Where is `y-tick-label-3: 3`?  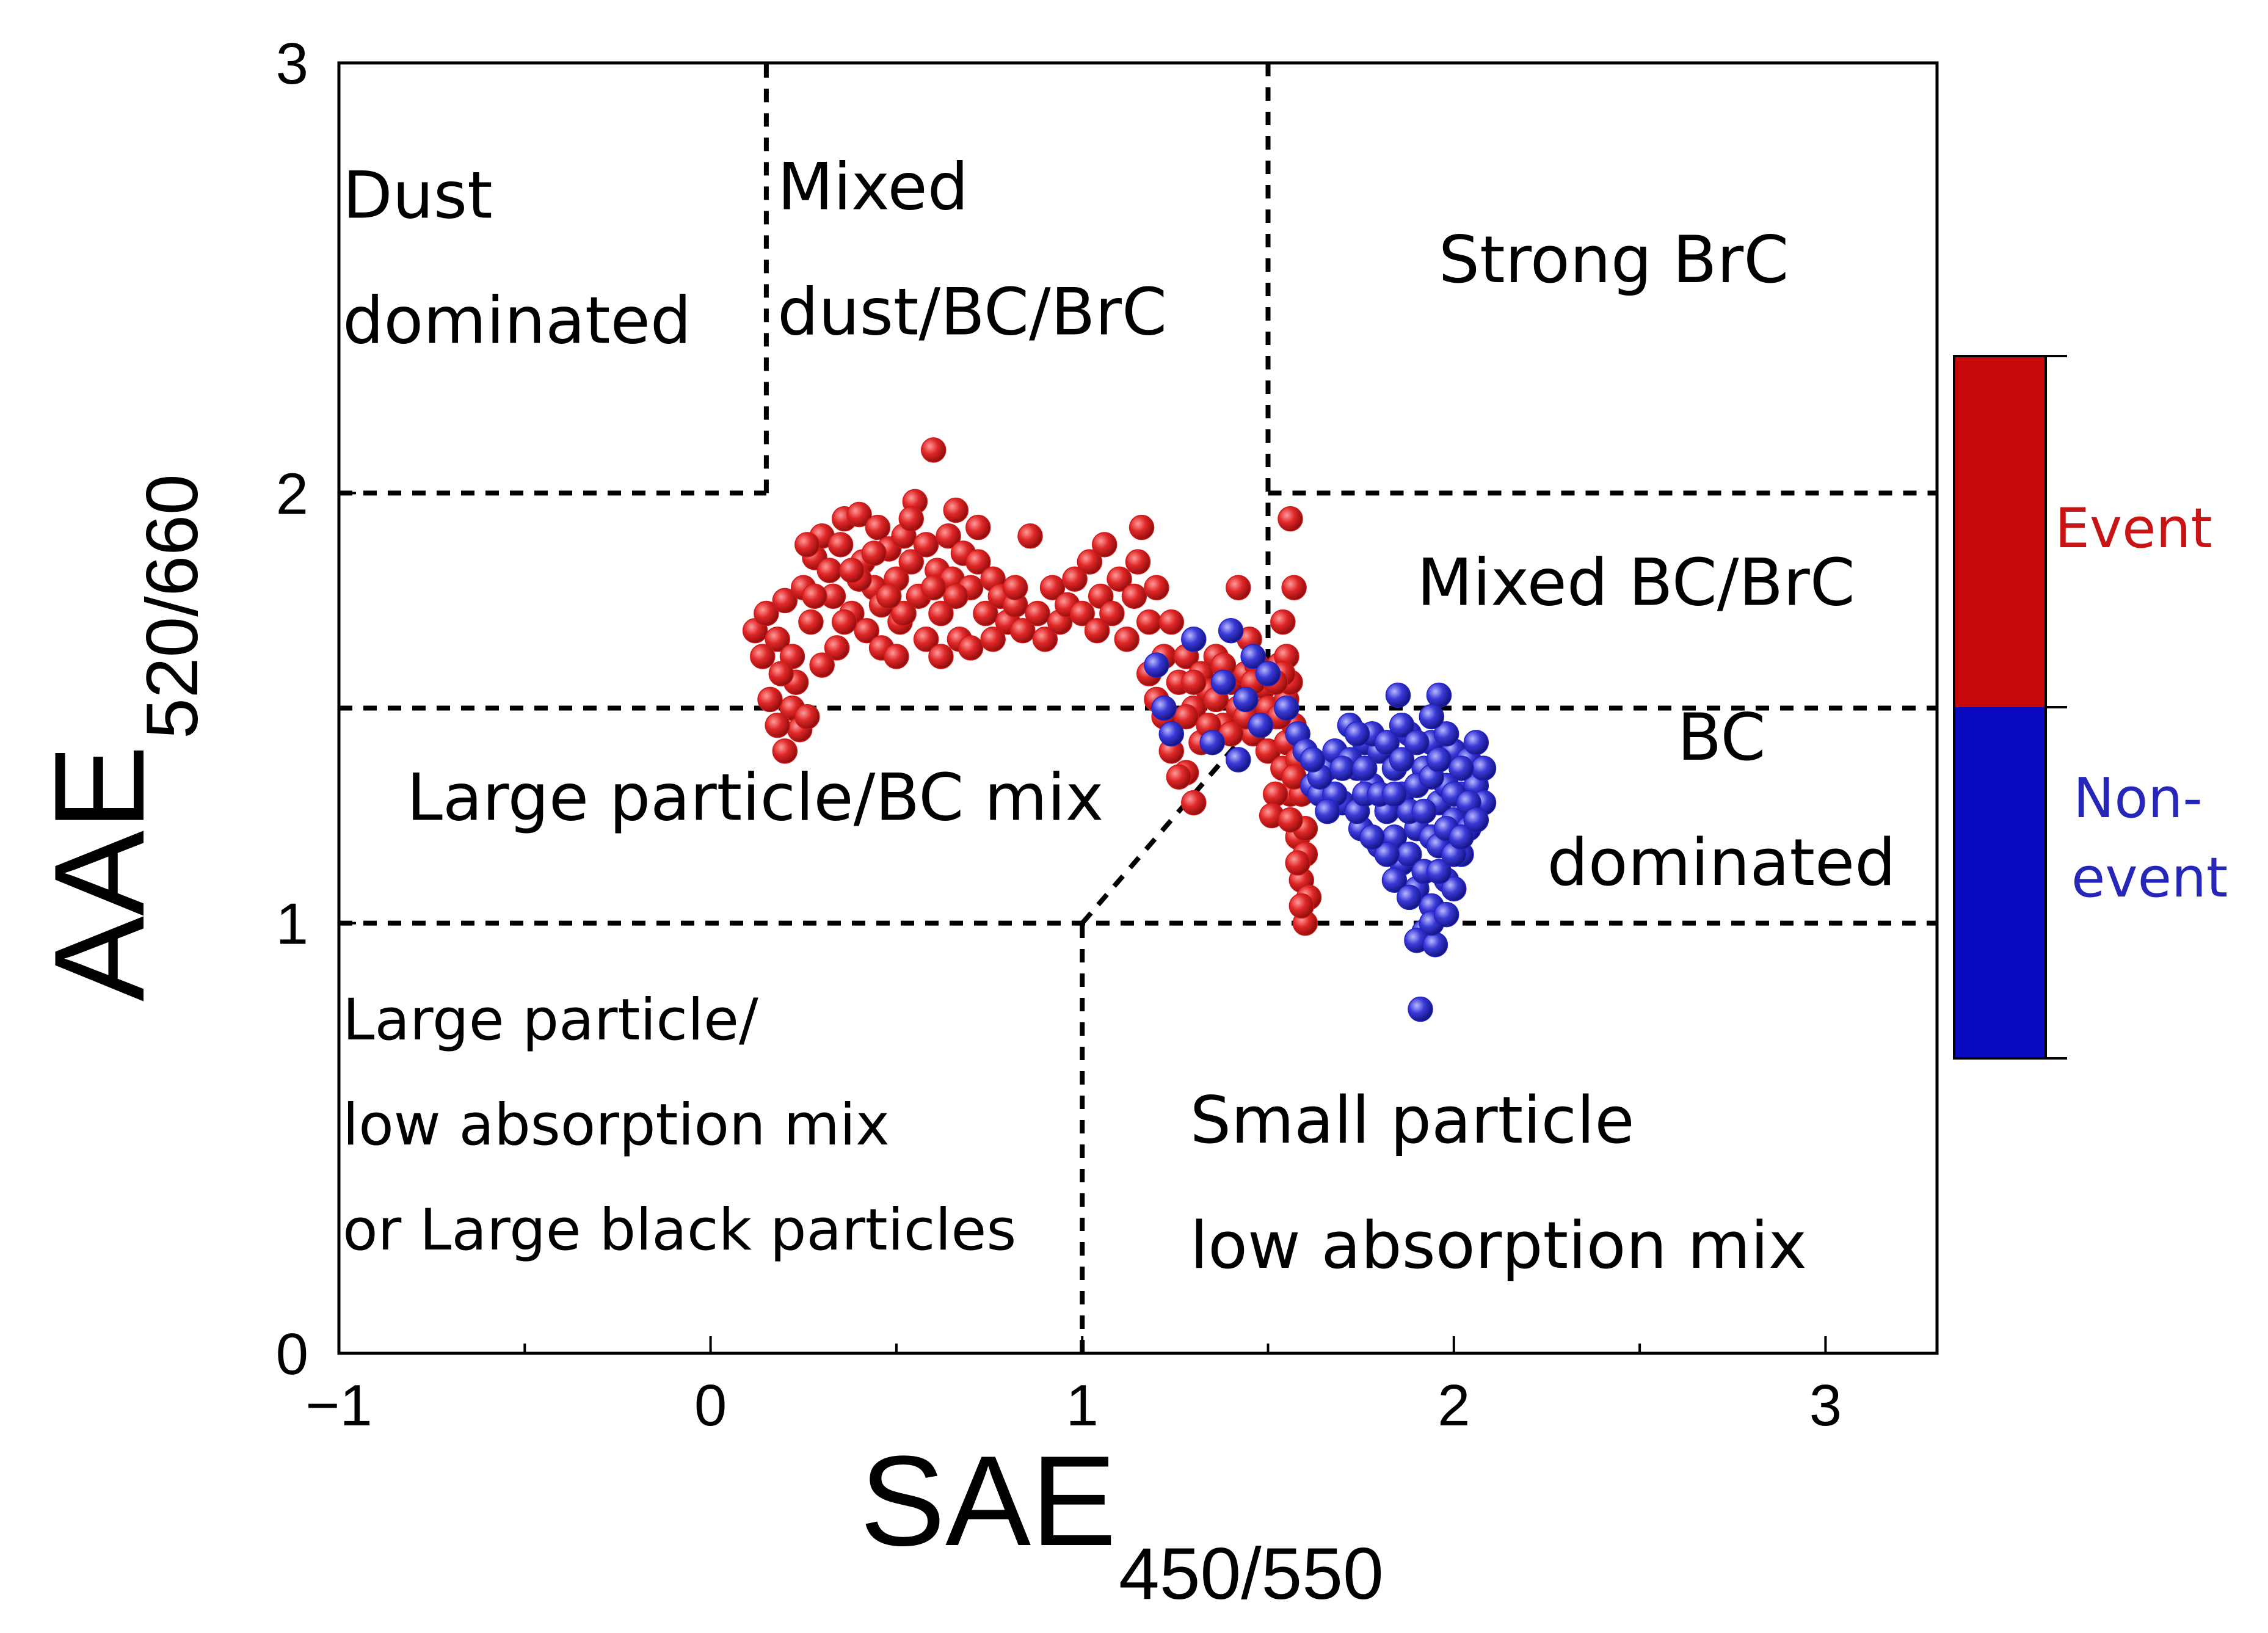
y-tick-label-3: 3 is located at coordinates (292, 64).